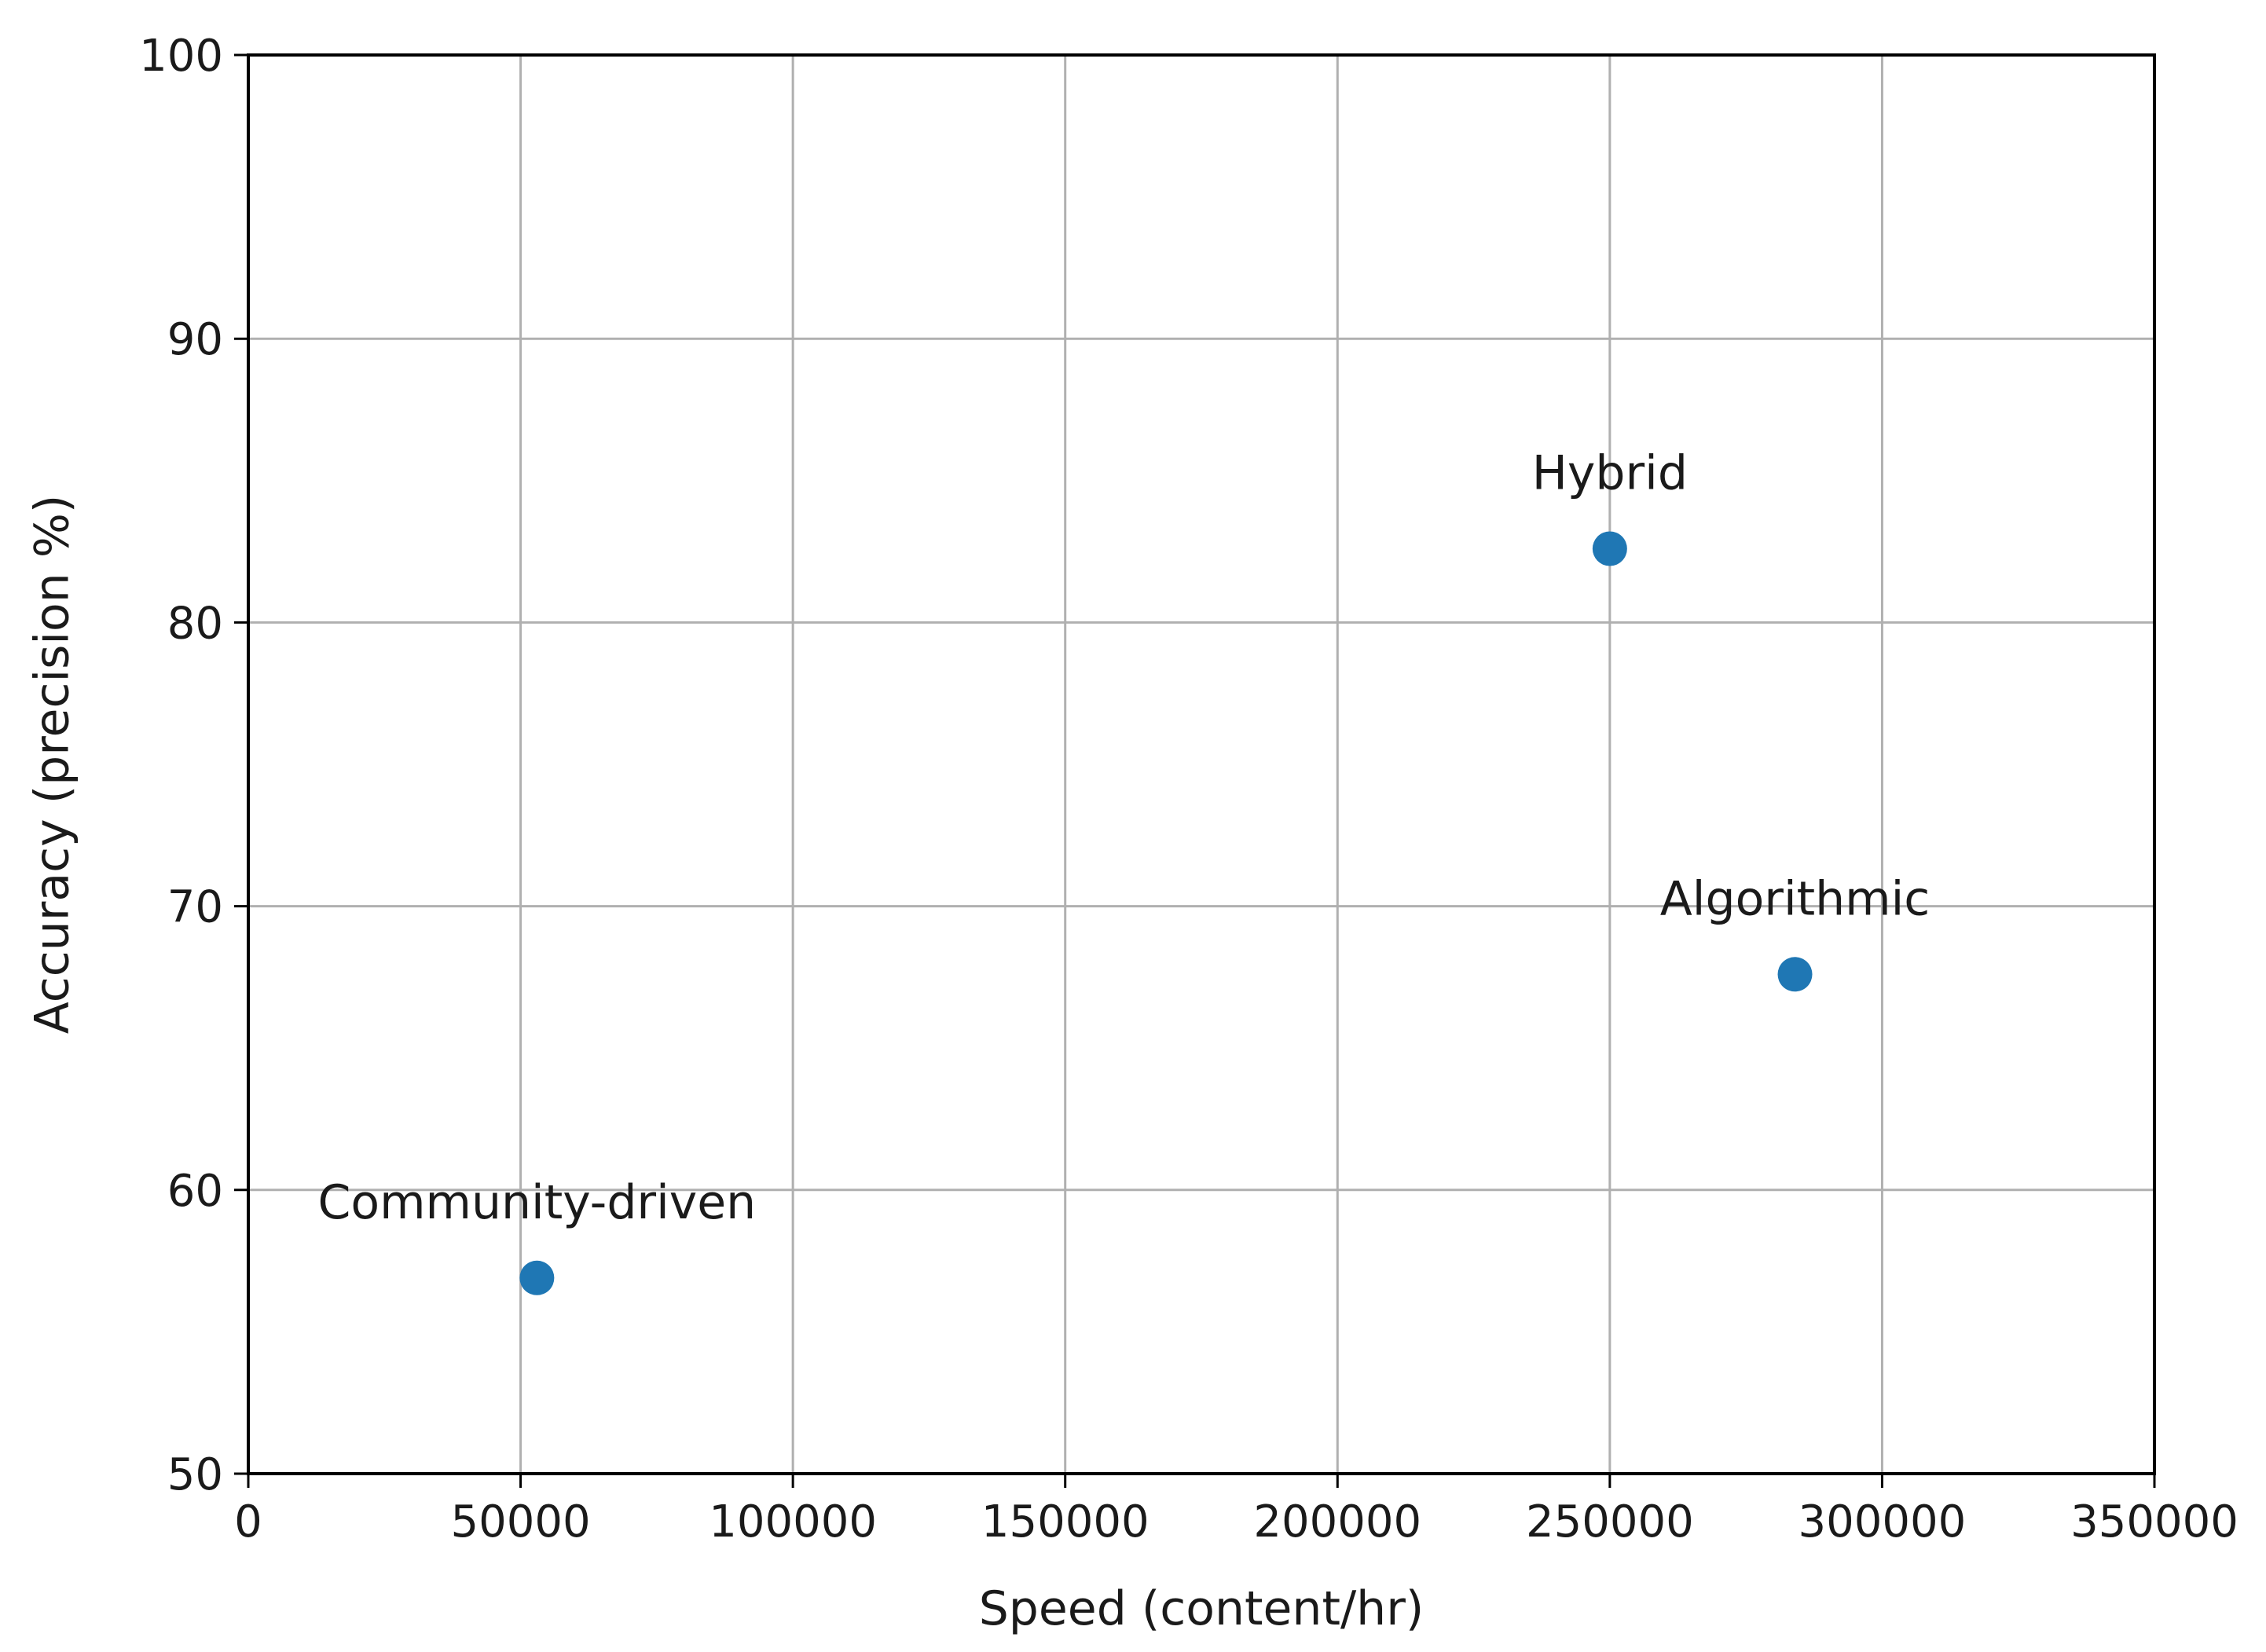  Describe the element at coordinates (1610, 472) in the screenshot. I see `data-point-label: Hybrid` at that location.